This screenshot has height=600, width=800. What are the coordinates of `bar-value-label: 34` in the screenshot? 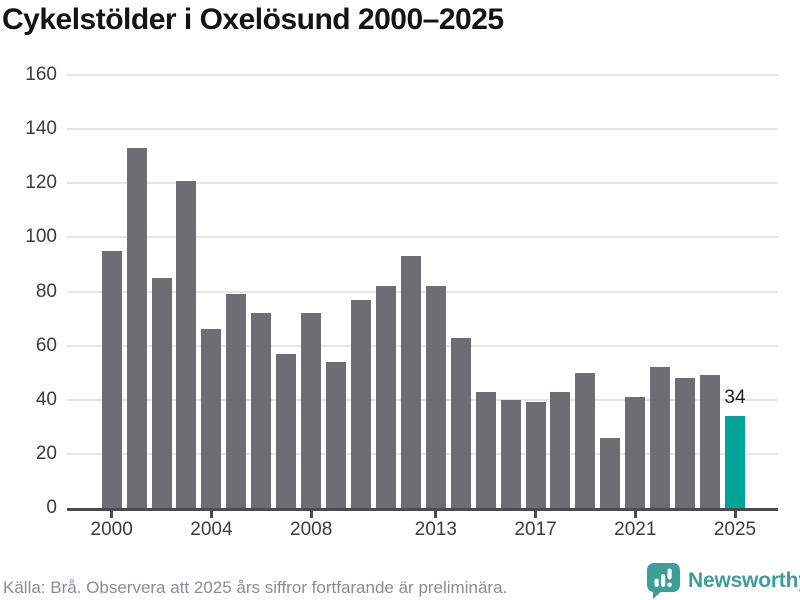 It's located at (735, 397).